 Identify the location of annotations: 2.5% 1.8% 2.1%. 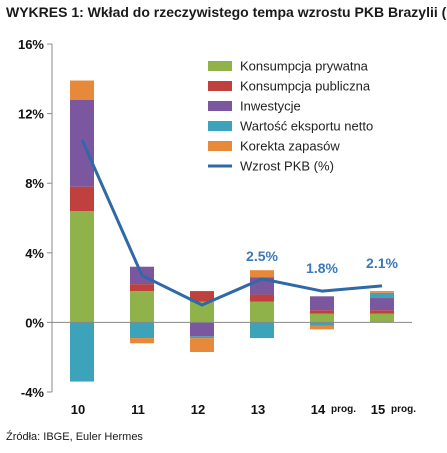
(322, 262).